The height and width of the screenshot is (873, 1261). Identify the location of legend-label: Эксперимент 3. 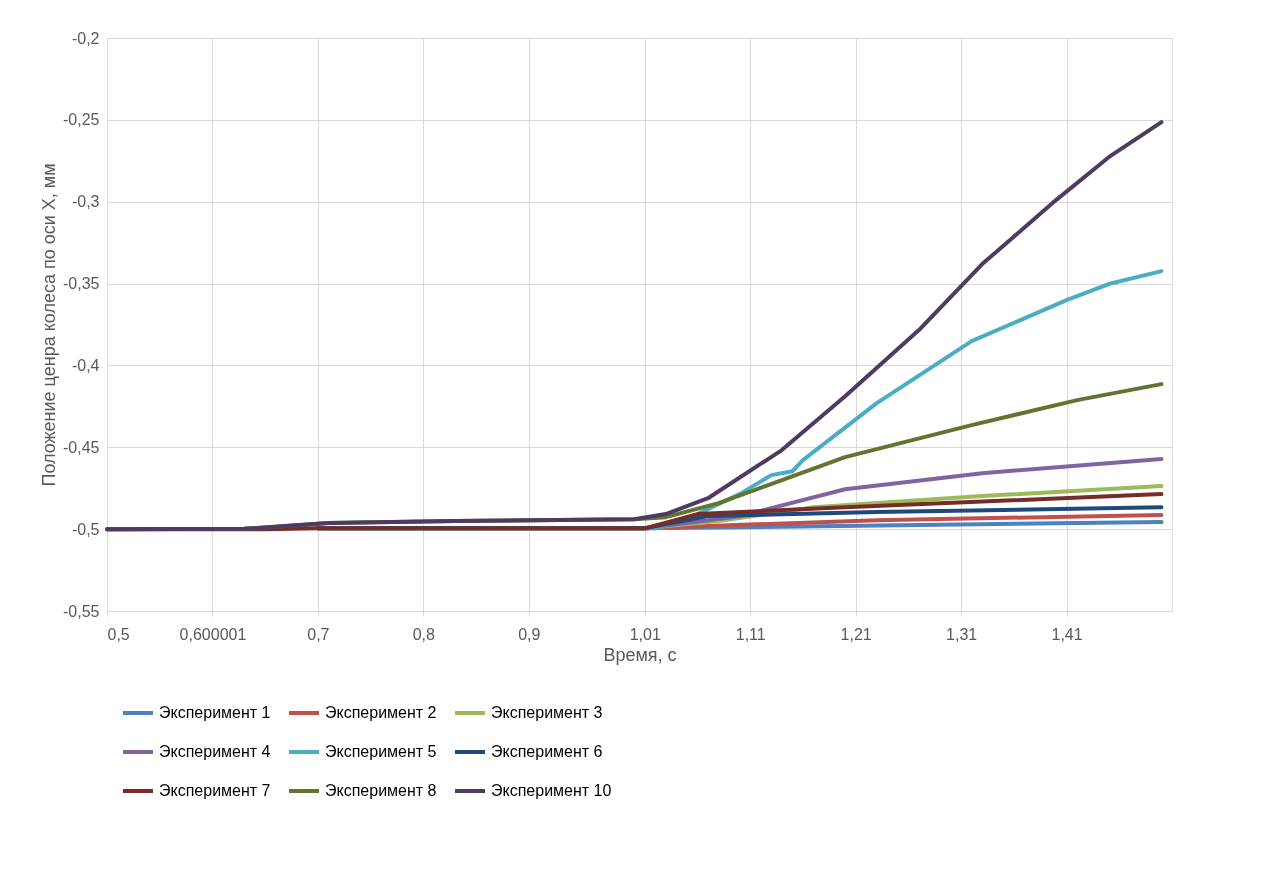
(547, 712).